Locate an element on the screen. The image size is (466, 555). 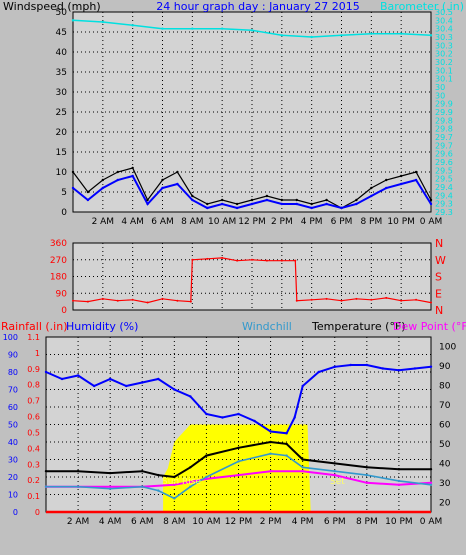
solar-radiation-area is located at coordinates (237, 468).